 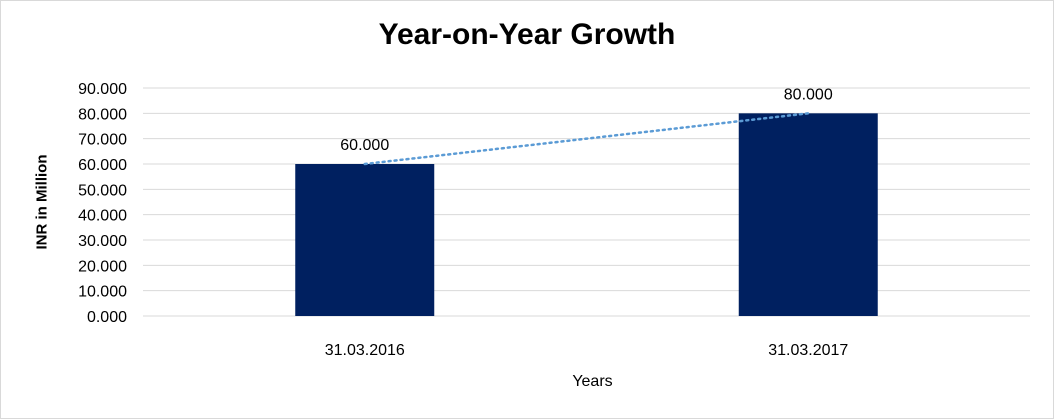 What do you see at coordinates (365, 350) in the screenshot?
I see `x-tick-label: 31.03.2016` at bounding box center [365, 350].